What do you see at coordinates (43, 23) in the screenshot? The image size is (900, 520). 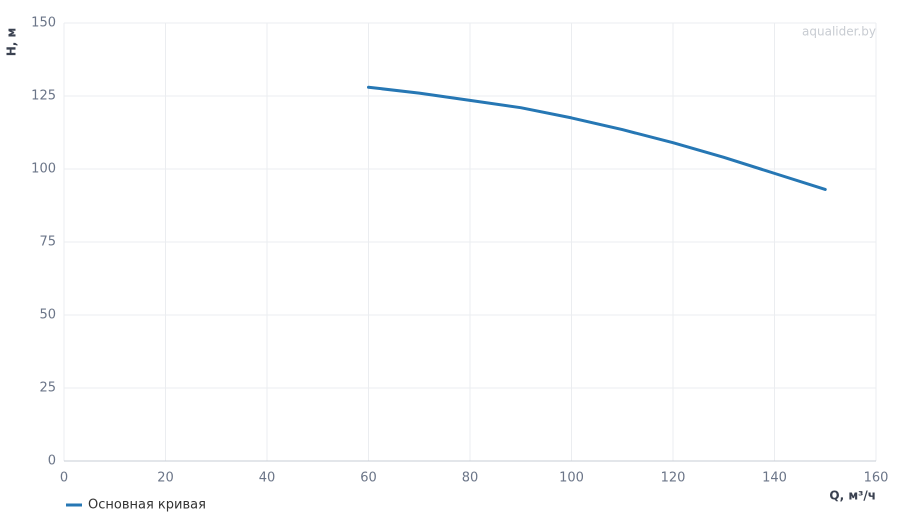 I see `y-tick-label: 150` at bounding box center [43, 23].